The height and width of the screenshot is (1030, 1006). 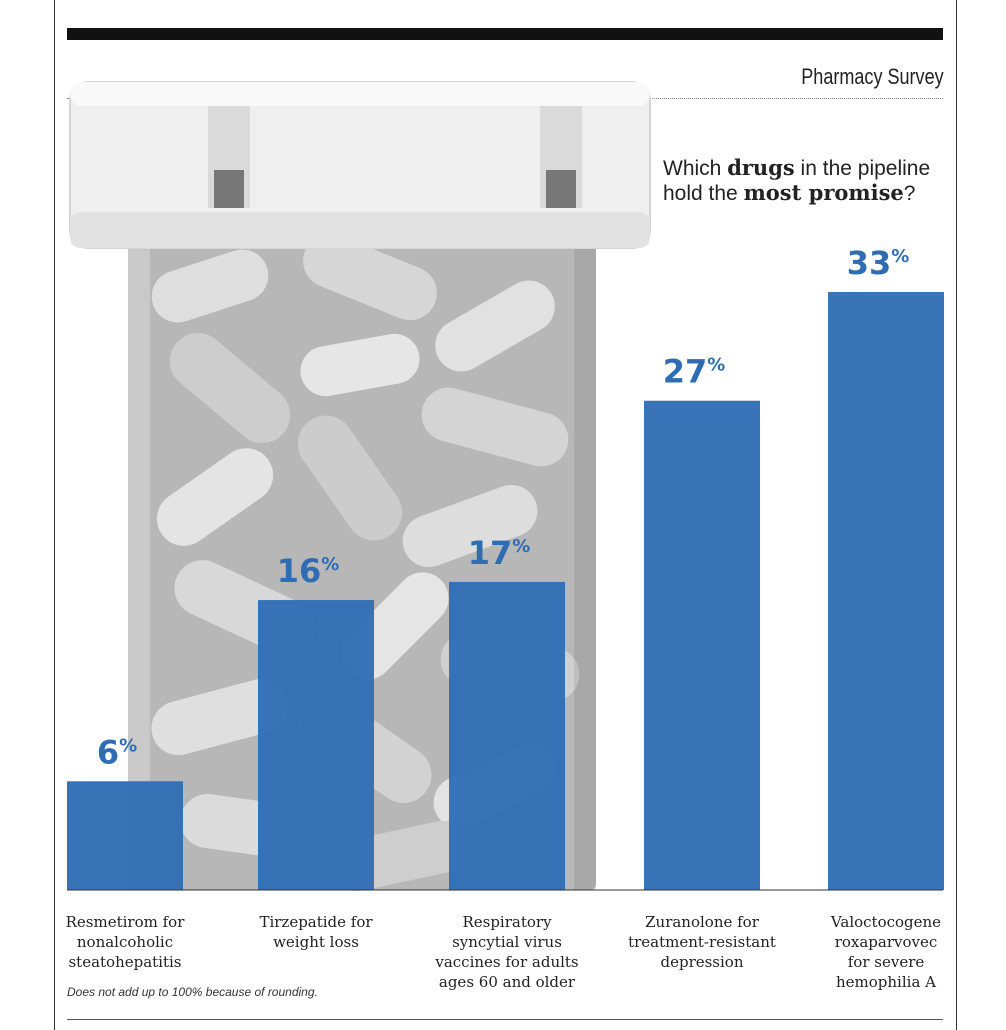 What do you see at coordinates (878, 263) in the screenshot?
I see `bar-value-label: 33%` at bounding box center [878, 263].